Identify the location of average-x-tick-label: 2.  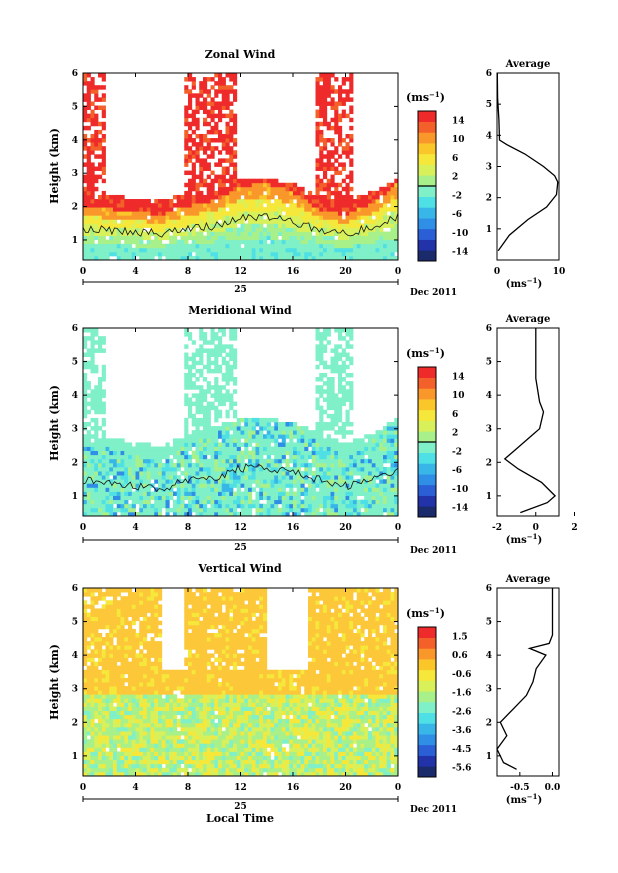
(574, 528).